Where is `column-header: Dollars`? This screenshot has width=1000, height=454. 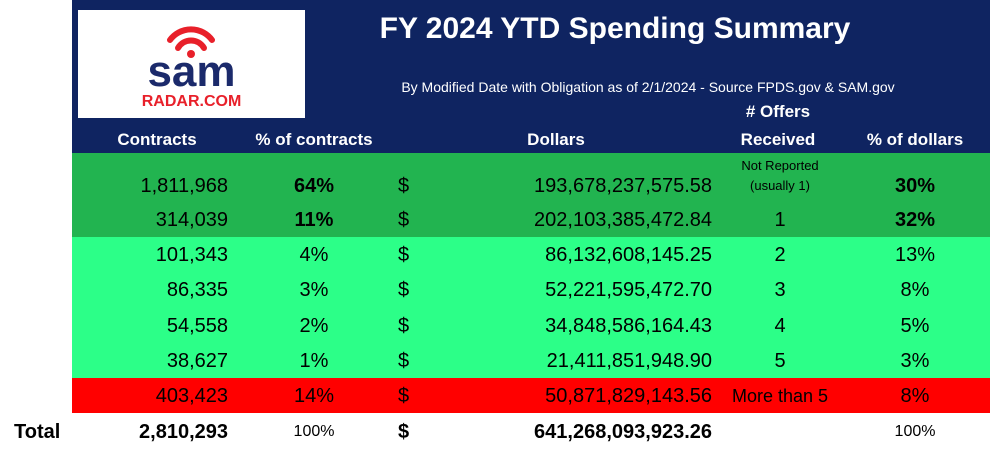
column-header: Dollars is located at coordinates (556, 139).